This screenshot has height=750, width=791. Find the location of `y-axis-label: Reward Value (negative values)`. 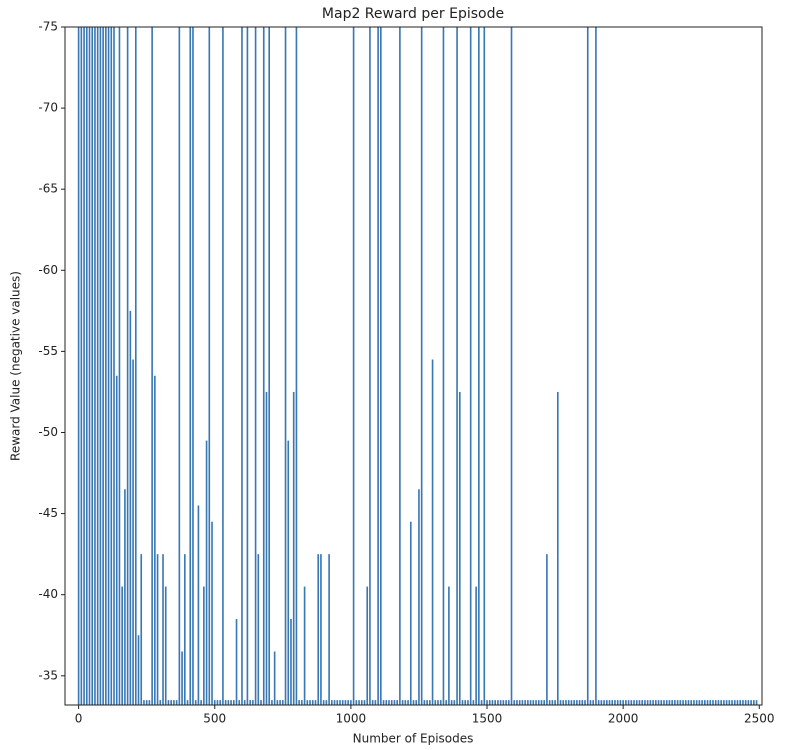

y-axis-label: Reward Value (negative values) is located at coordinates (16, 366).